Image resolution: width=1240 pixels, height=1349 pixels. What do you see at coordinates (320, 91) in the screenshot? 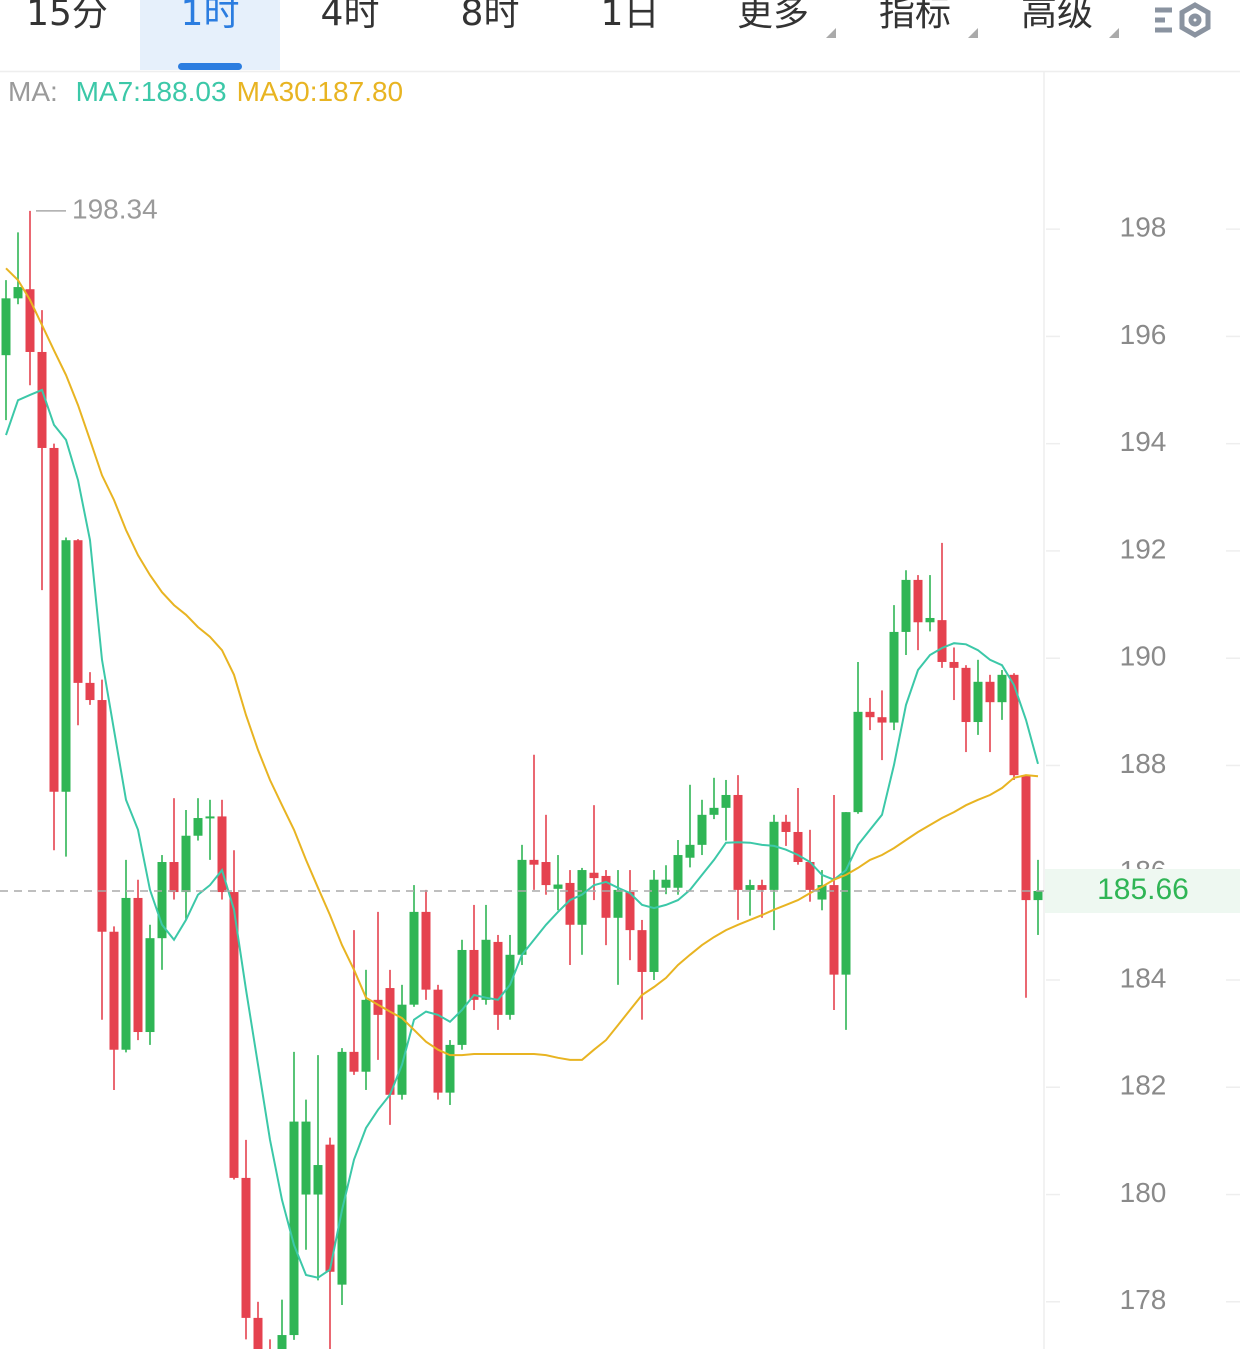
I see `legend-entry: MA30:187.80` at bounding box center [320, 91].